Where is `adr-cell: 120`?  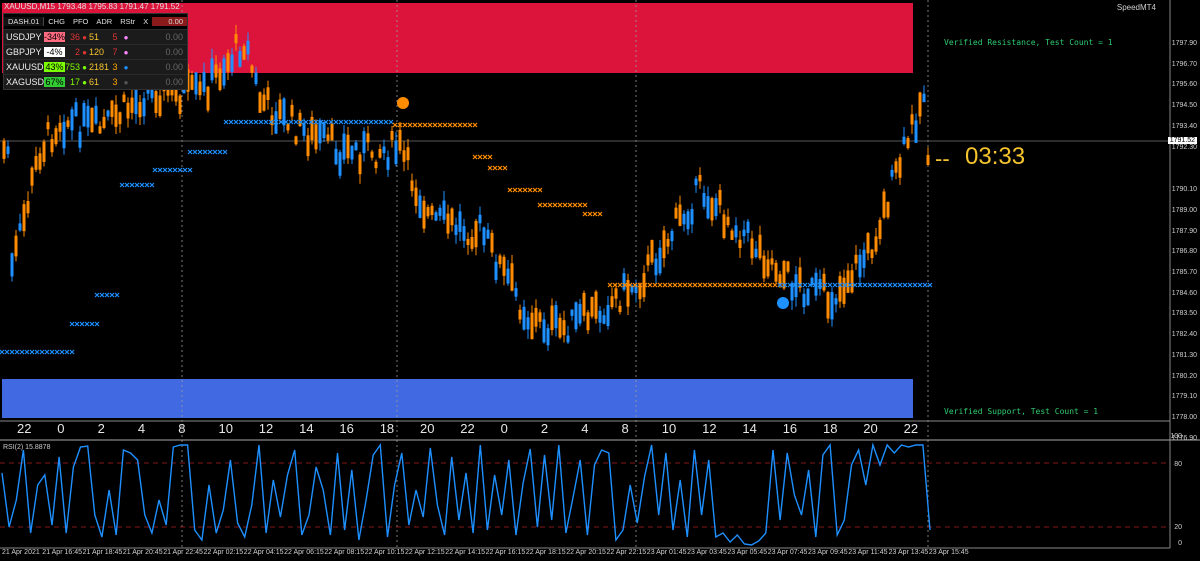
adr-cell: 120 is located at coordinates (97, 52).